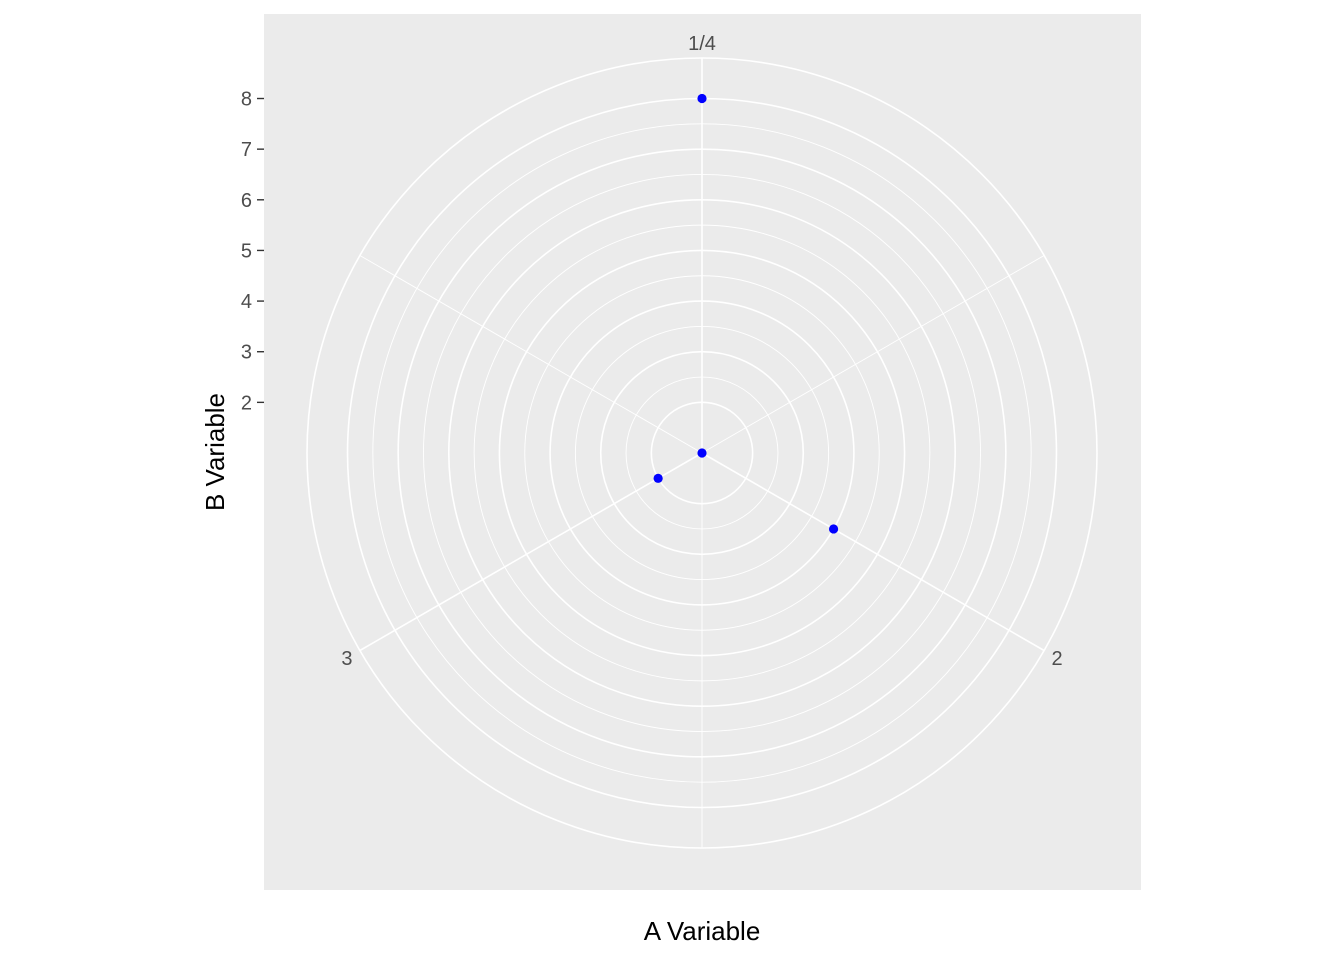 This screenshot has width=1344, height=960. What do you see at coordinates (246, 150) in the screenshot?
I see `r-axis-tick-label: 7` at bounding box center [246, 150].